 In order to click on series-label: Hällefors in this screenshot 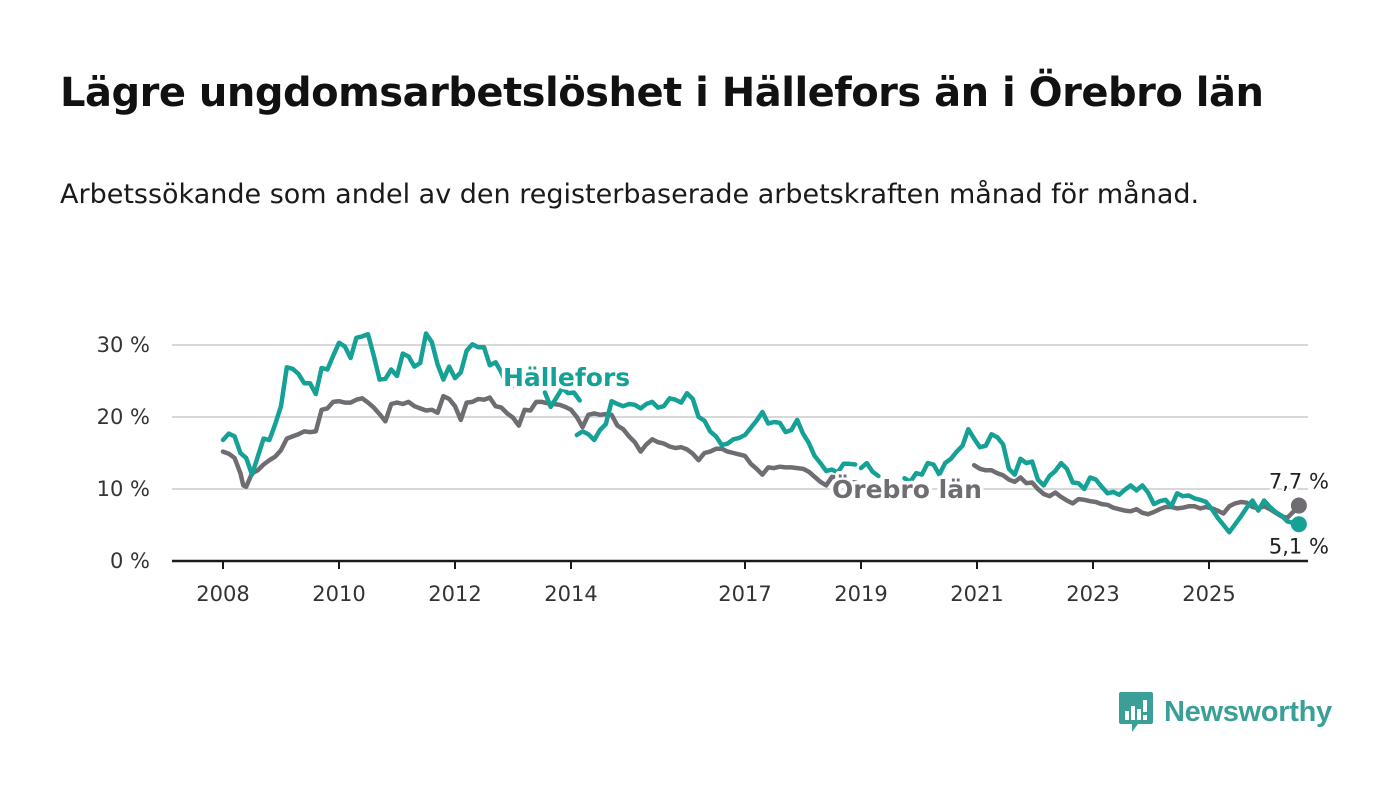, I will do `click(566, 377)`.